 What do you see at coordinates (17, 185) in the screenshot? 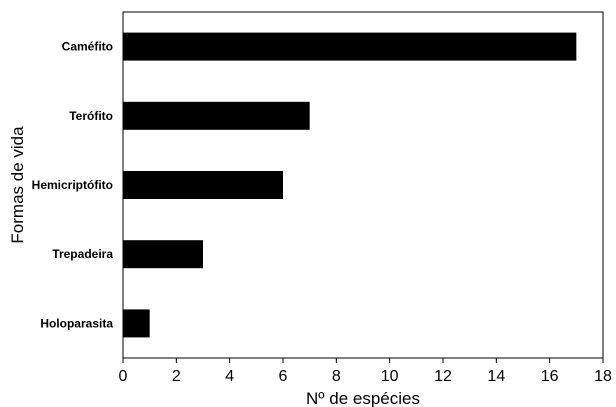
I see `y-axis-title: Formas de vida` at bounding box center [17, 185].